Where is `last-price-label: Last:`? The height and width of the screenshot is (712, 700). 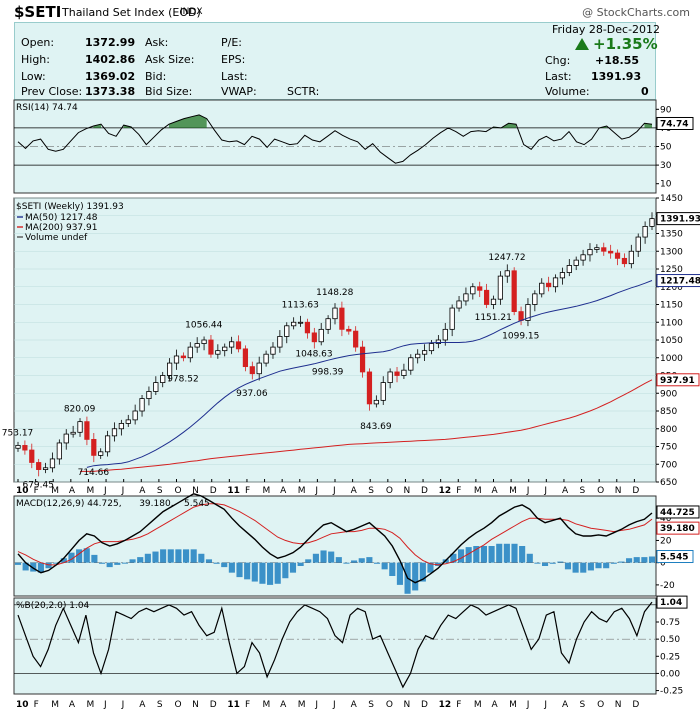 last-price-label: Last: is located at coordinates (558, 76).